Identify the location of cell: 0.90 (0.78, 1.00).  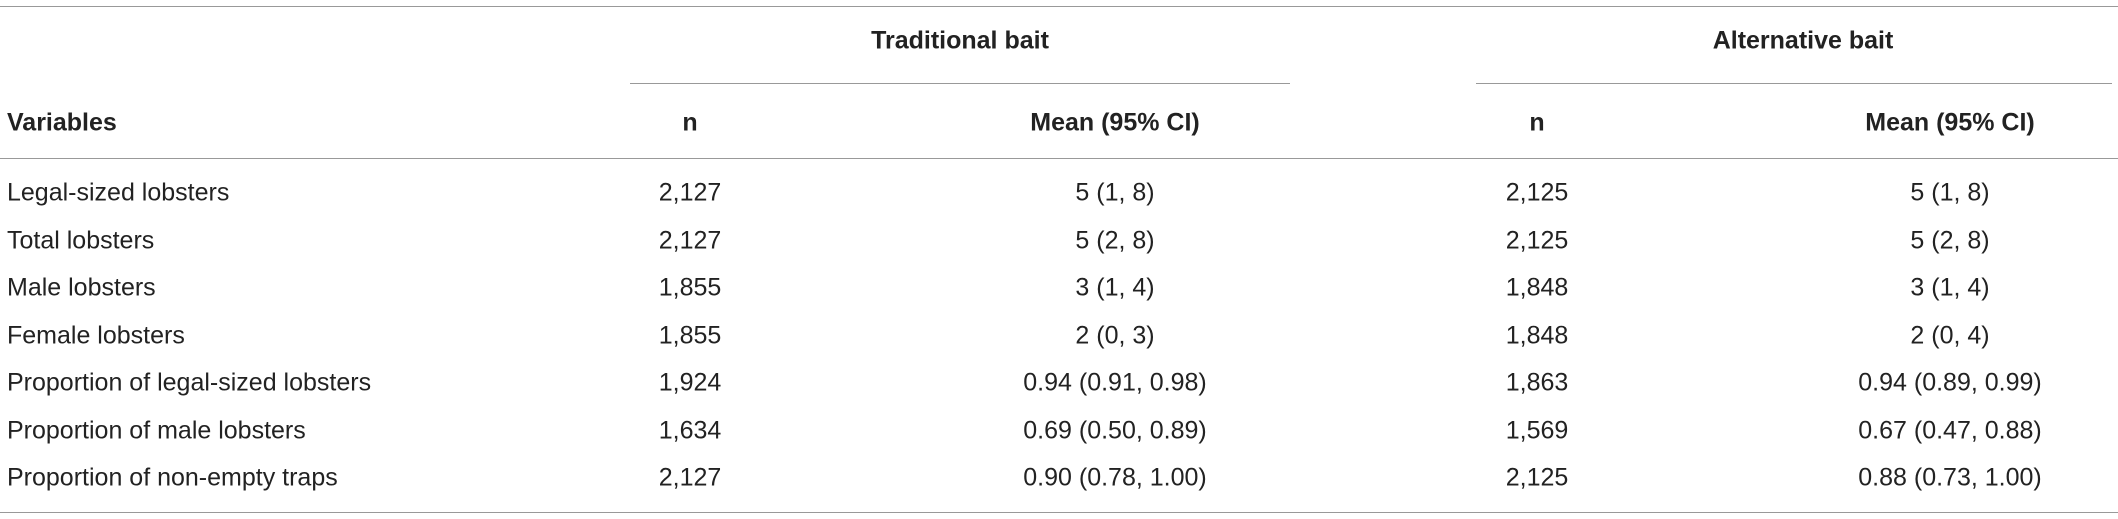
(1115, 477).